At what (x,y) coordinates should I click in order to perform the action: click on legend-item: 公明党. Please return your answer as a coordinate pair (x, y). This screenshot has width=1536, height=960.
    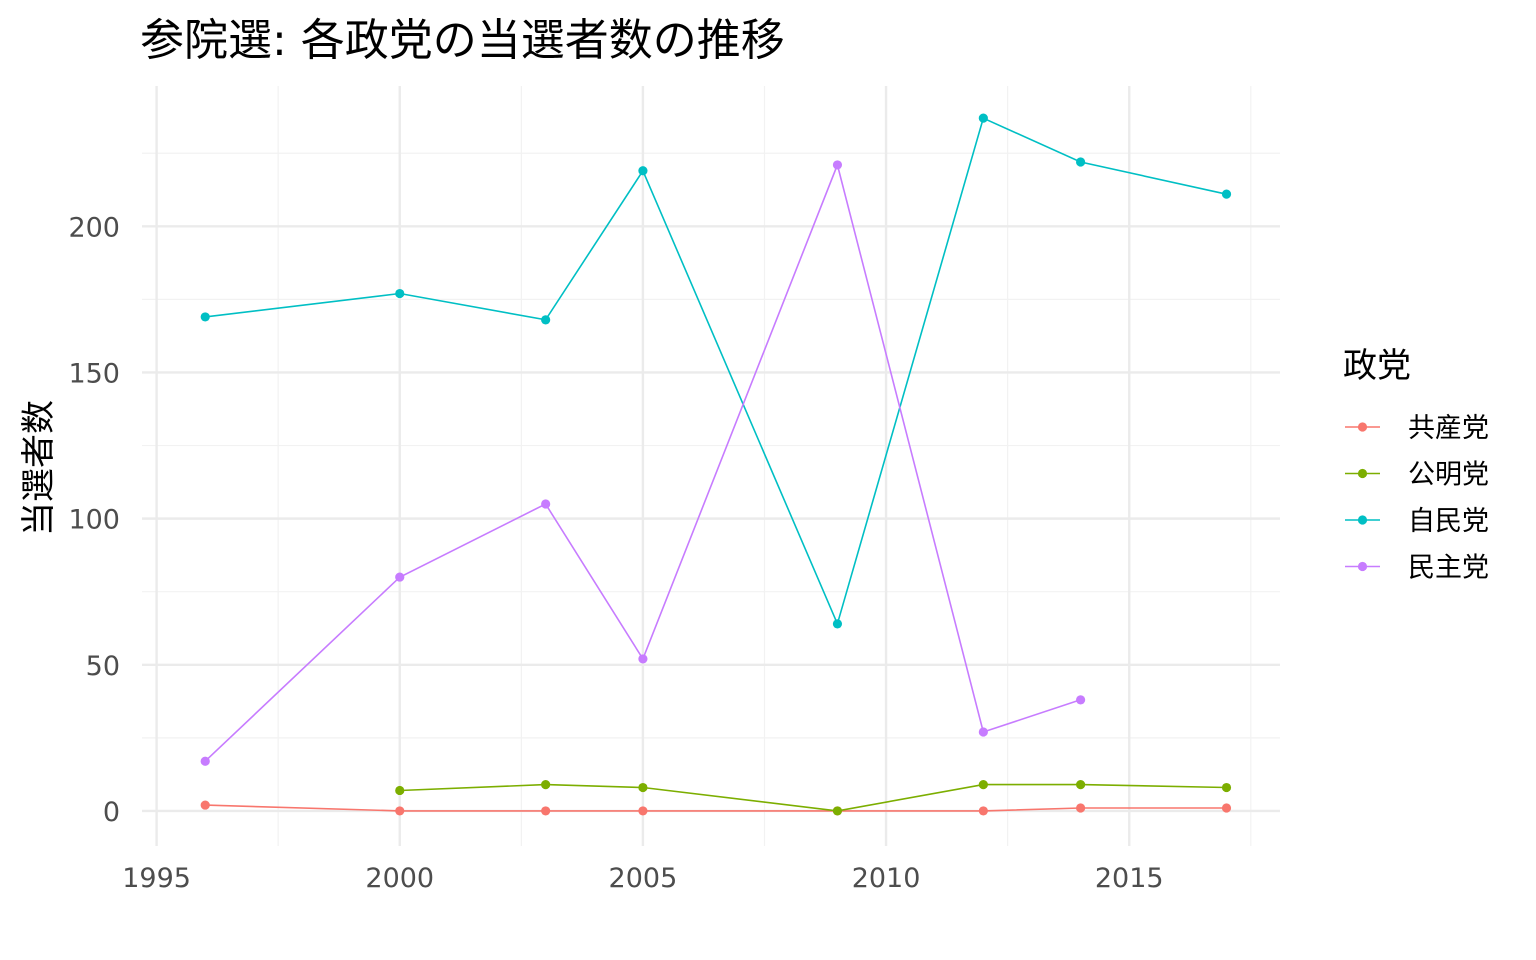
    Looking at the image, I should click on (1417, 475).